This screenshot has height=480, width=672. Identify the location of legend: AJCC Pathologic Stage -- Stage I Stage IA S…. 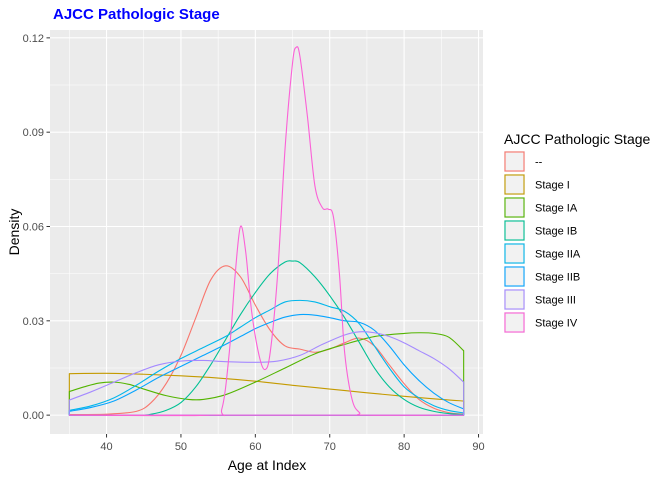
(577, 232).